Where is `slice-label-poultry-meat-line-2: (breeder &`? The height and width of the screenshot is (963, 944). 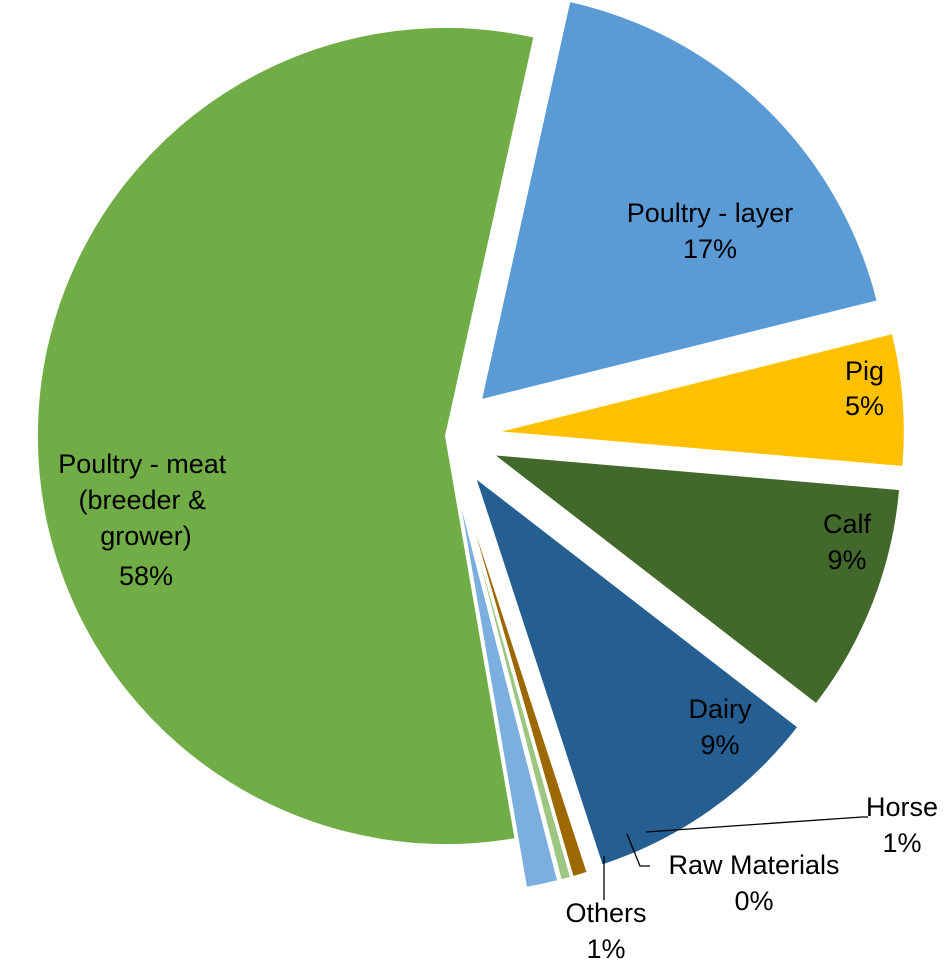 slice-label-poultry-meat-line-2: (breeder & is located at coordinates (142, 500).